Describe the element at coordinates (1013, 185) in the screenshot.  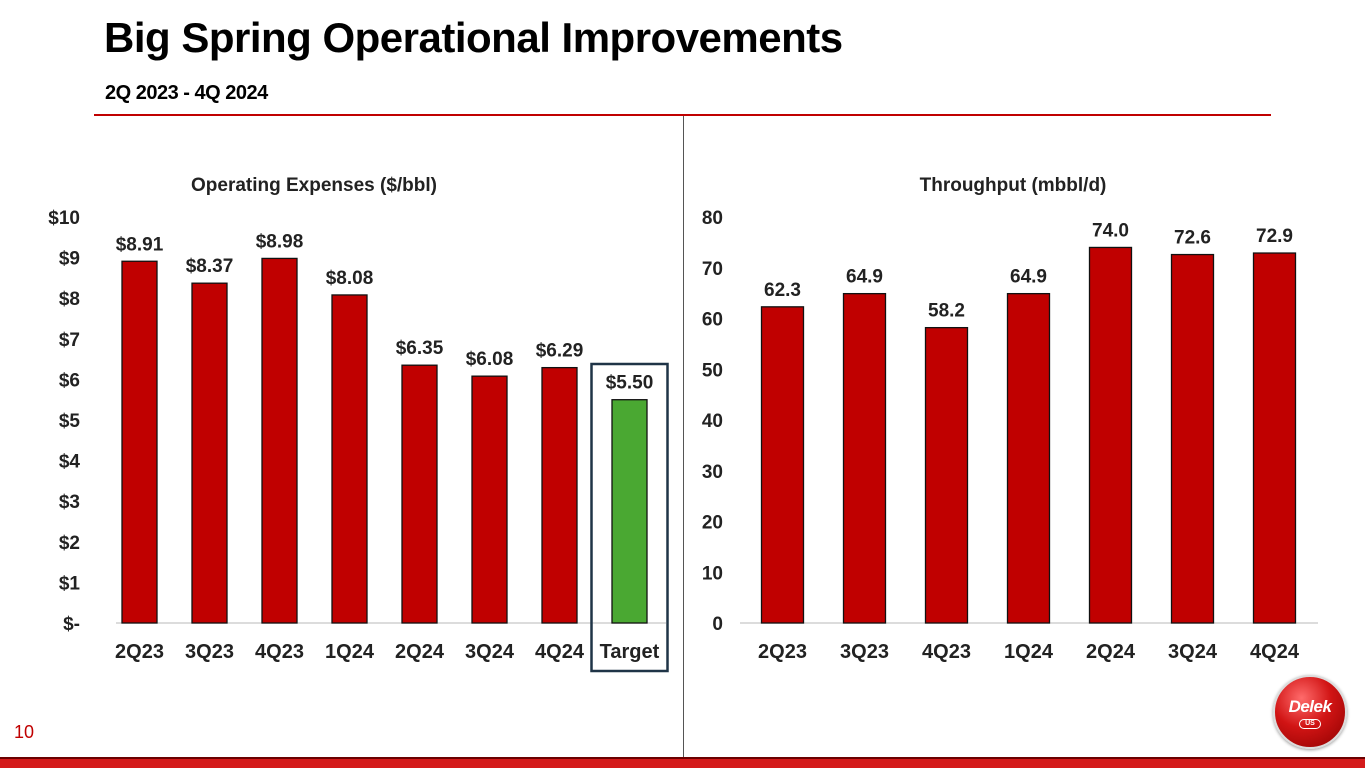
I see `throughput-chart-title: Throughput (mbbl/d)` at that location.